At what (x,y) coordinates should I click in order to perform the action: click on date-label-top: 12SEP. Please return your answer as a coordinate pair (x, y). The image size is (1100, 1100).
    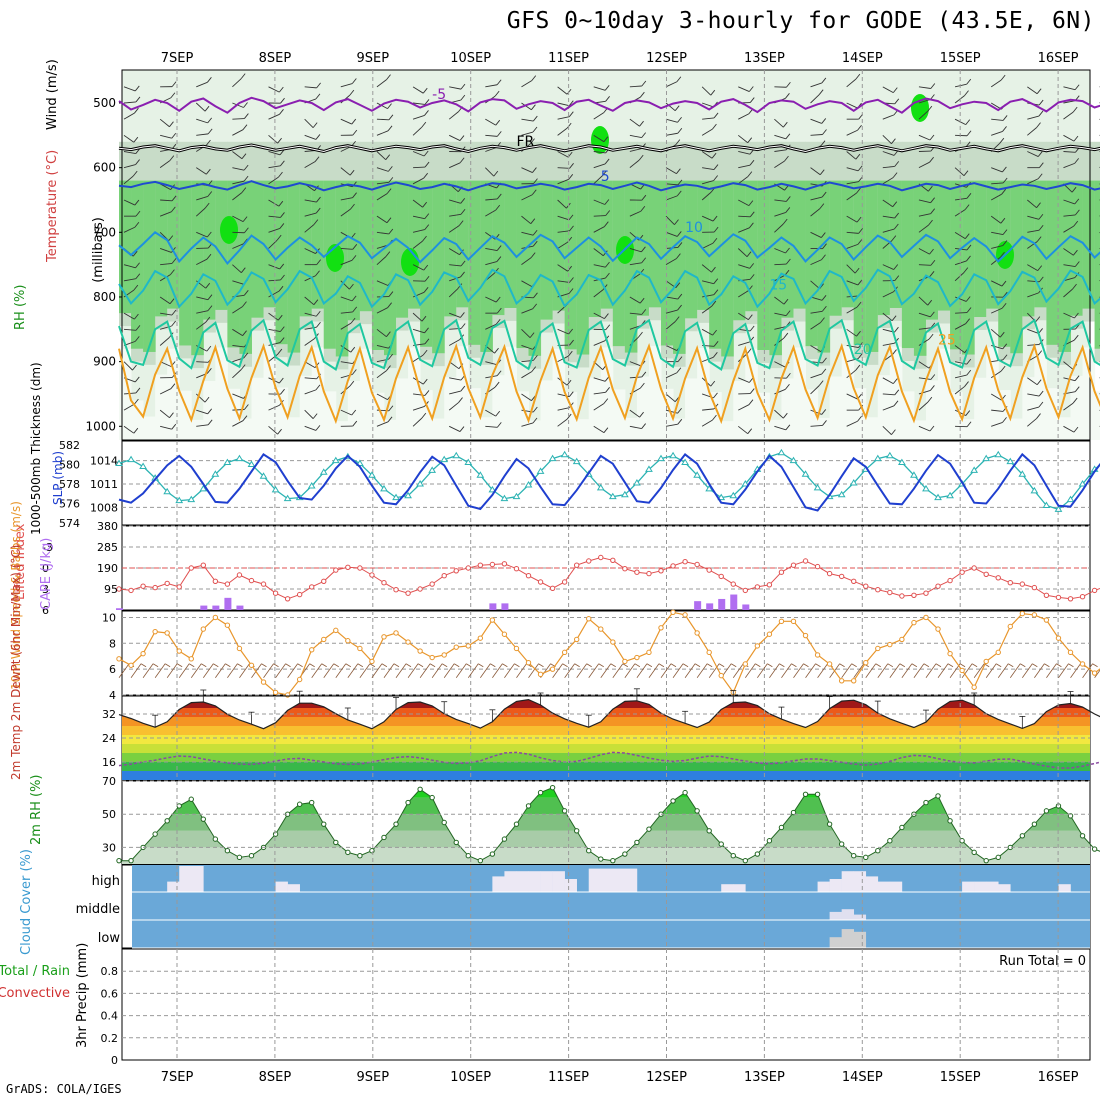
    Looking at the image, I should click on (666, 58).